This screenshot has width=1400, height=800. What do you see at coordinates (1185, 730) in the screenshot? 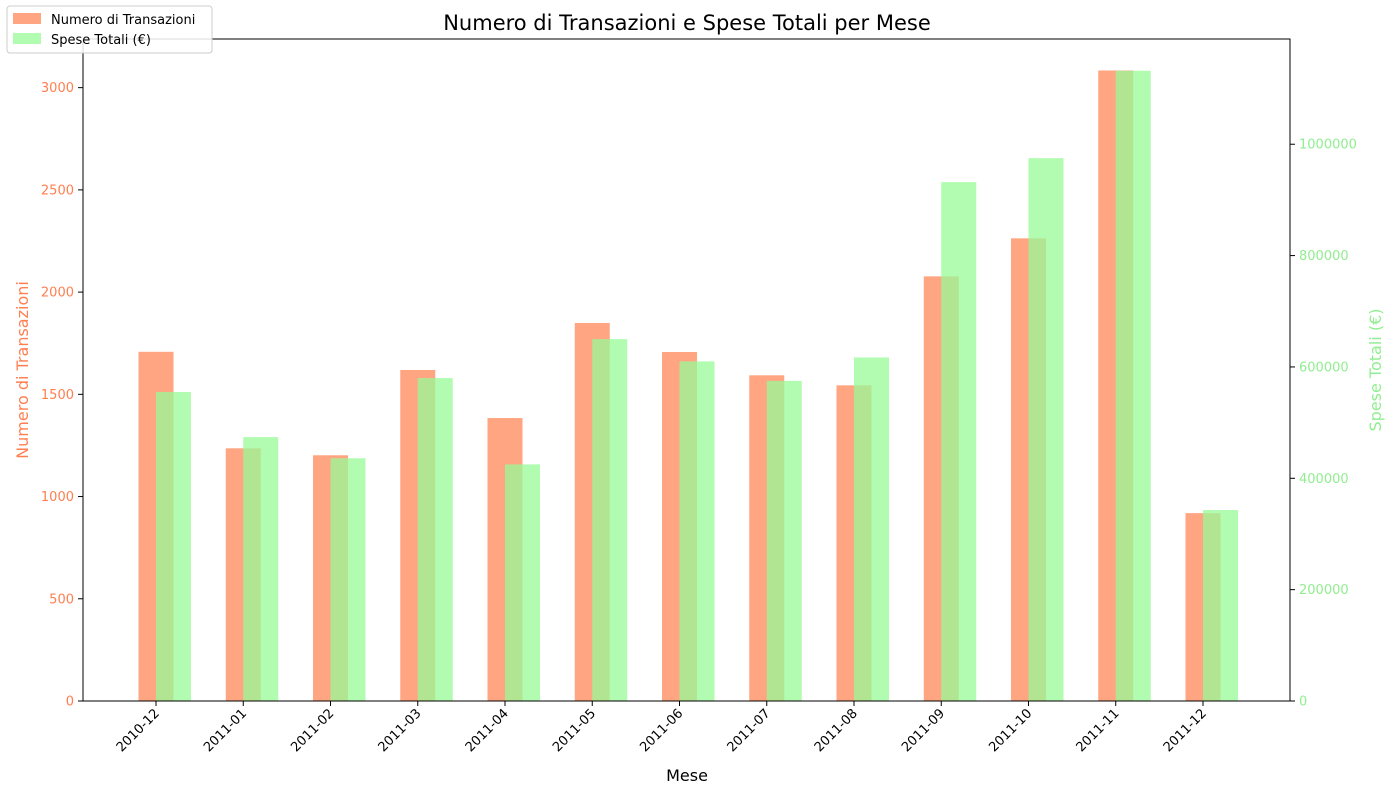
I see `x-tick-label: 2011-12` at bounding box center [1185, 730].